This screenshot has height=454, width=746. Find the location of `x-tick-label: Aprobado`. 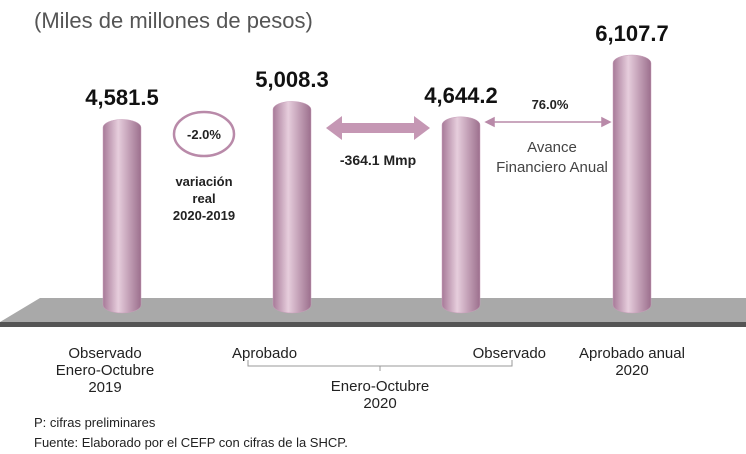

x-tick-label: Aprobado is located at coordinates (265, 353).